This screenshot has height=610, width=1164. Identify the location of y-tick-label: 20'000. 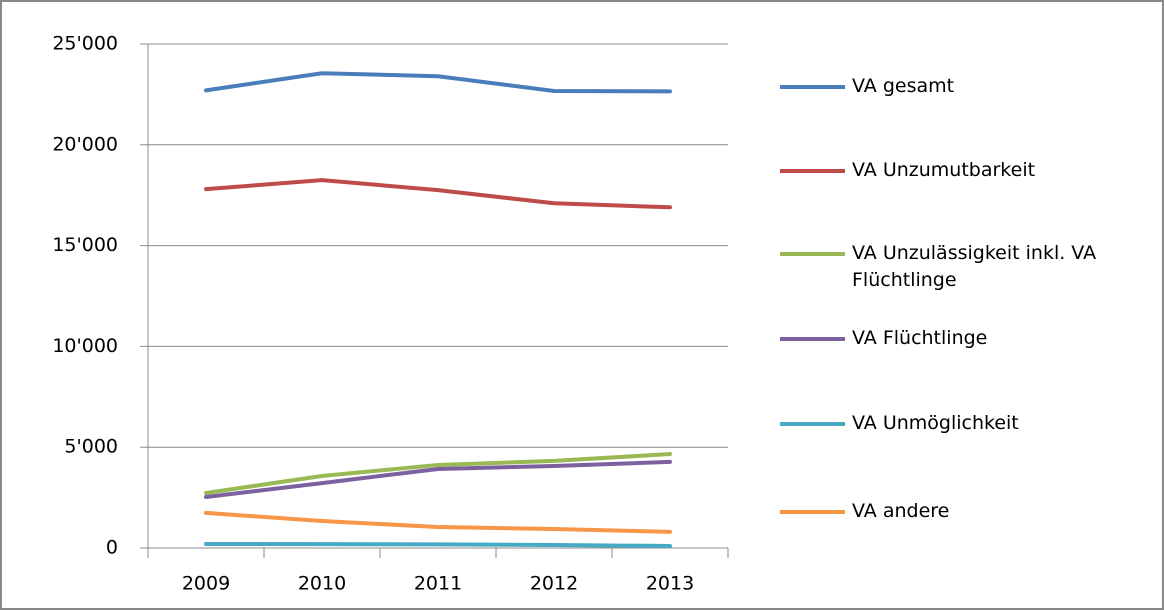
(85, 144).